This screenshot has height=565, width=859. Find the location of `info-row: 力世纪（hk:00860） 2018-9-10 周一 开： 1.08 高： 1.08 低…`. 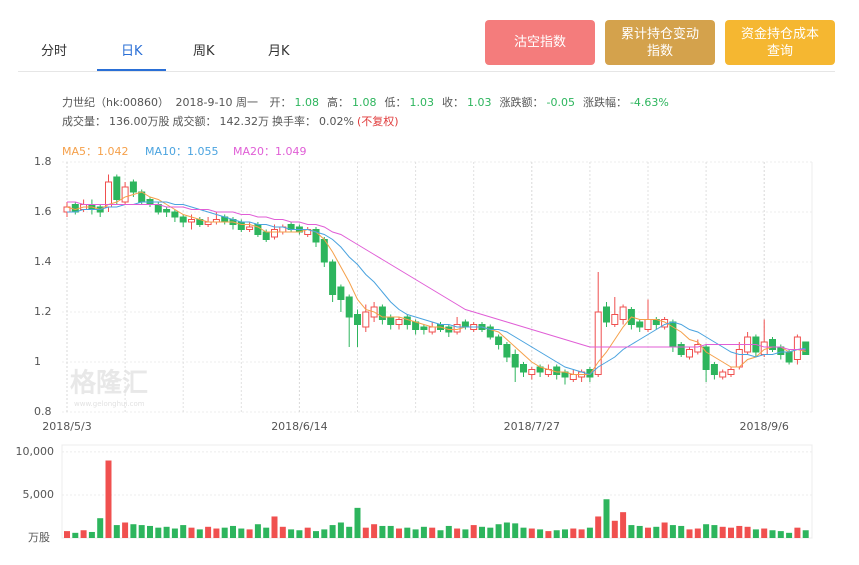

info-row: 力世纪（hk:00860） 2018-9-10 周一 开： 1.08 高： 1.08 低… is located at coordinates (369, 102).